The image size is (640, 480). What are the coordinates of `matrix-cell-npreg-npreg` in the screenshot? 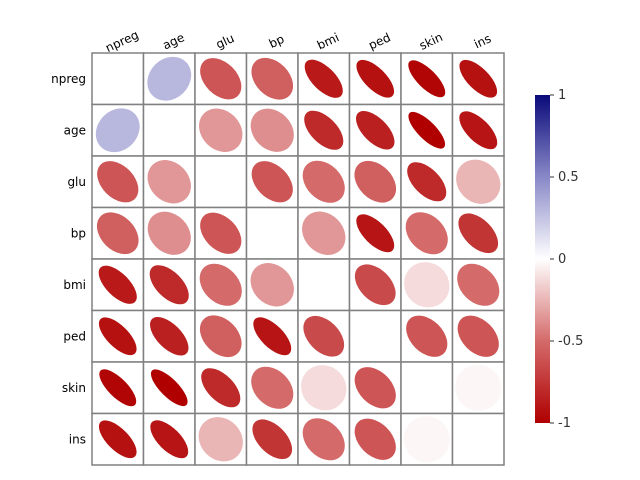 It's located at (118, 79).